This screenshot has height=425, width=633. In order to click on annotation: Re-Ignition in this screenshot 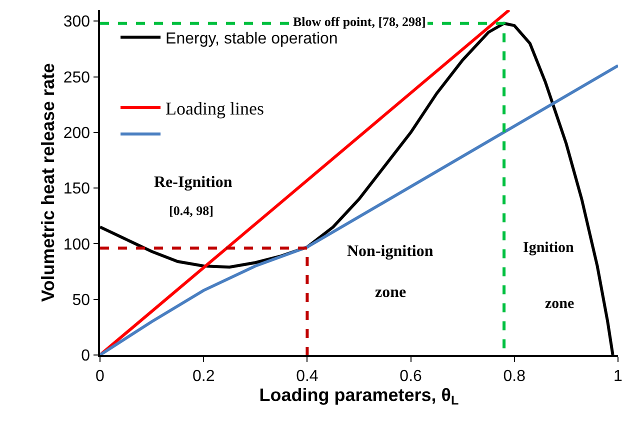, I will do `click(193, 182)`.